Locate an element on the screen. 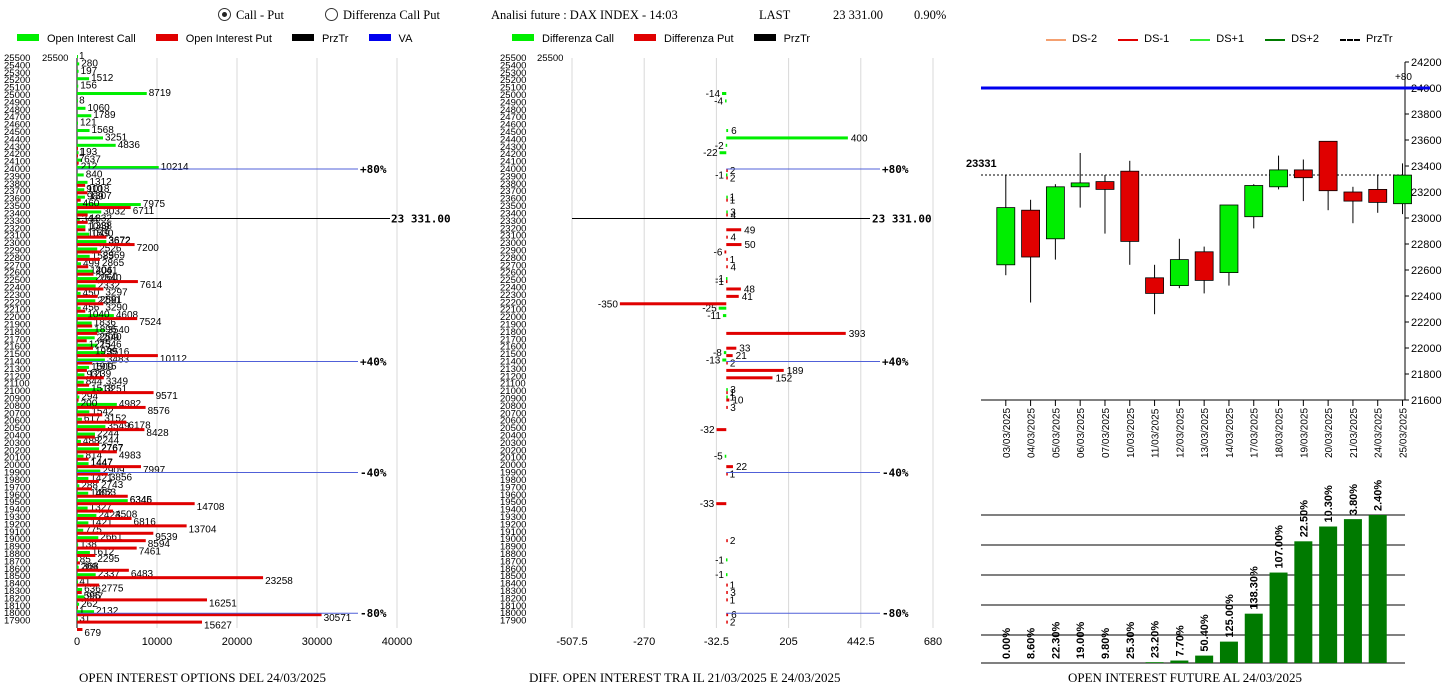 This screenshot has width=1446, height=687. strike-tick-label: 18100 is located at coordinates (513, 606).